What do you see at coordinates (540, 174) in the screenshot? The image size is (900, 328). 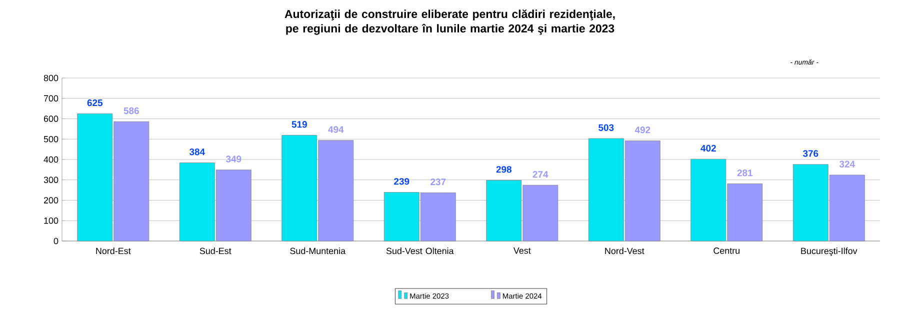 I see `data-label: 274` at bounding box center [540, 174].